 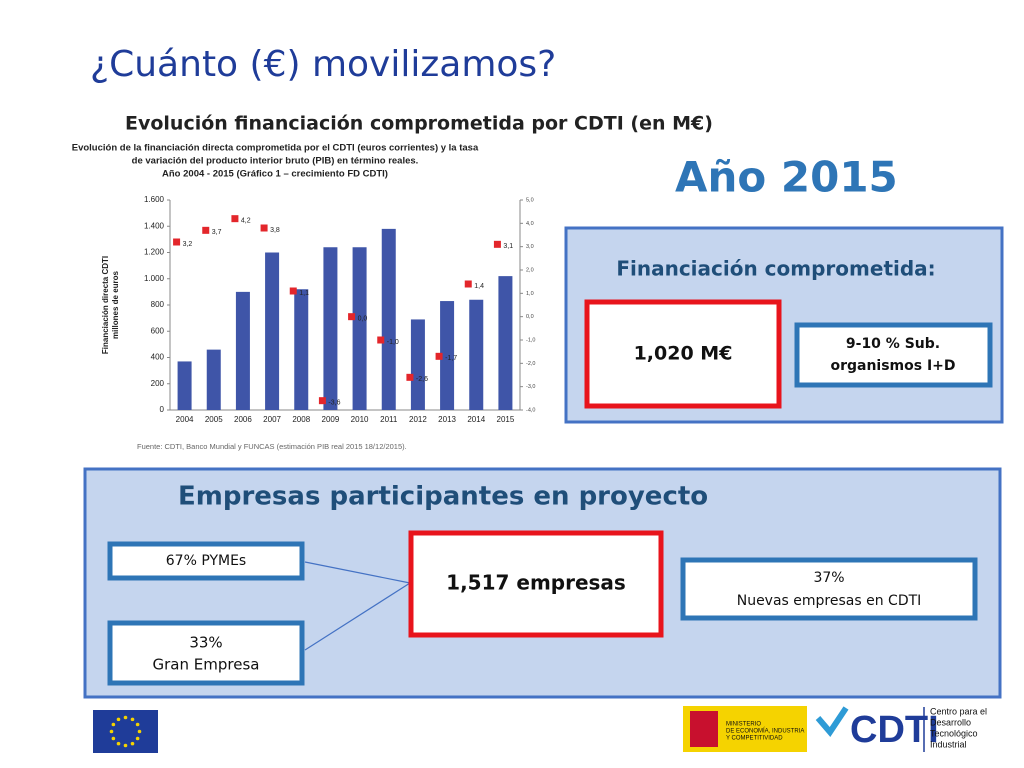 I want to click on y2-tick-label: -4,0, so click(x=530, y=410).